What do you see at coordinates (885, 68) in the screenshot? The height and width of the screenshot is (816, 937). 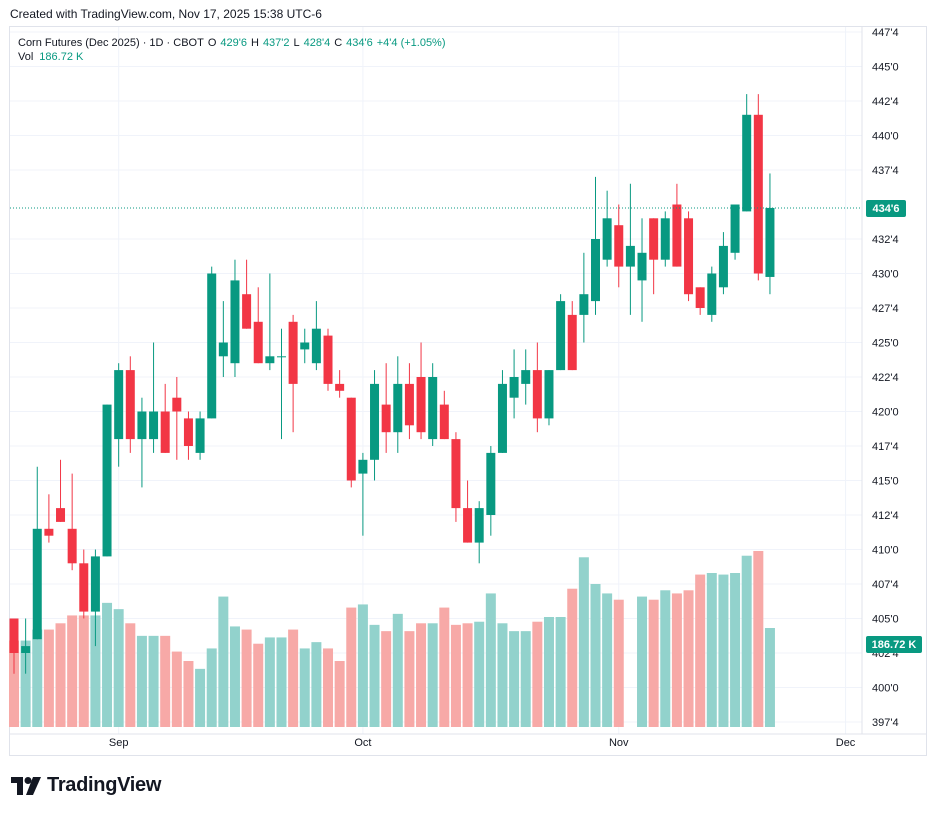 I see `price-tick-label: 445'0` at bounding box center [885, 68].